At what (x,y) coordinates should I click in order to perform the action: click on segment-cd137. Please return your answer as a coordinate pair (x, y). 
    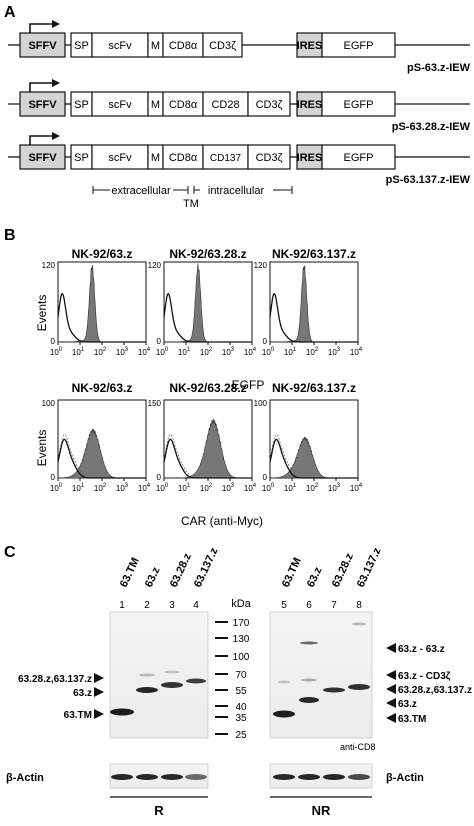
    Looking at the image, I should click on (225, 157).